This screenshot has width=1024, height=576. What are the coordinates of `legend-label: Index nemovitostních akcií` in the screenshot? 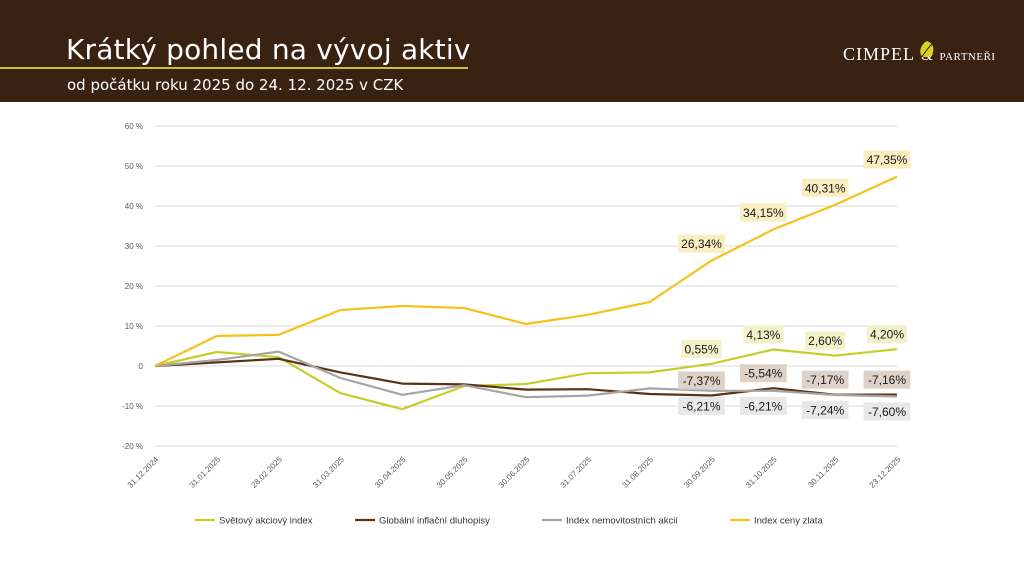 It's located at (622, 521).